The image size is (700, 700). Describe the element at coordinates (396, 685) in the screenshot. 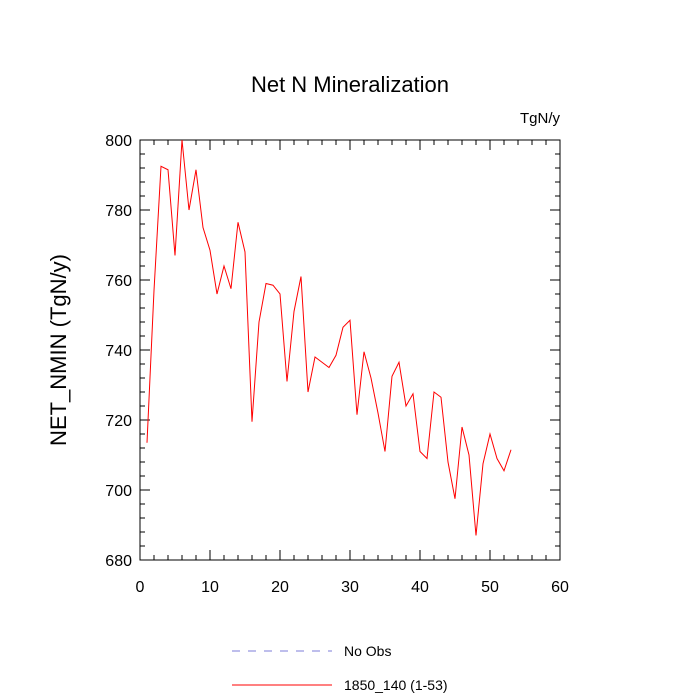

I see `legend-label-1850-140: 1850_140 (1-53)` at that location.